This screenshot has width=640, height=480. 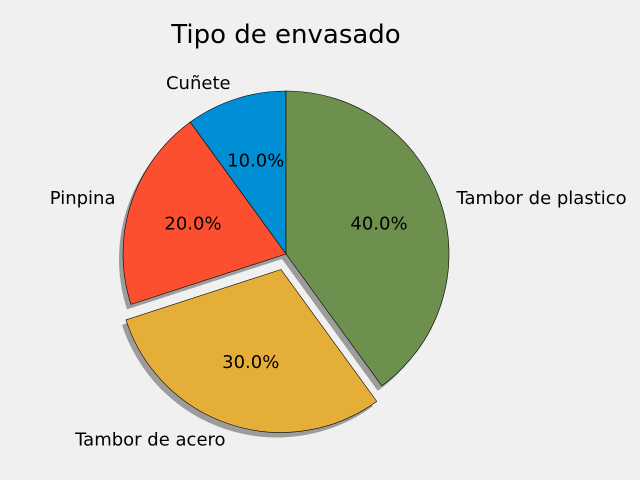 What do you see at coordinates (541, 198) in the screenshot?
I see `pie-category-label-tambor-de-plastico: Tambor de plastico` at bounding box center [541, 198].